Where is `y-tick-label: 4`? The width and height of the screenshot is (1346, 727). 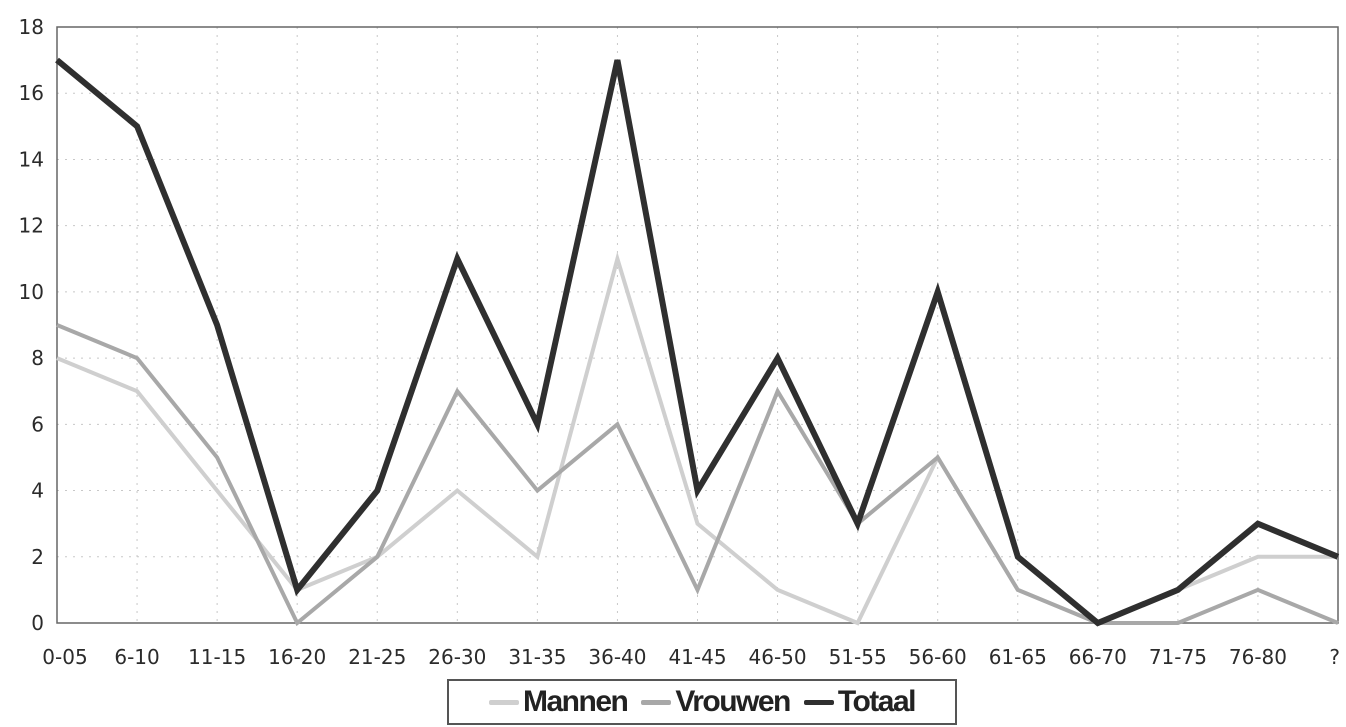 y-tick-label: 4 is located at coordinates (37, 491).